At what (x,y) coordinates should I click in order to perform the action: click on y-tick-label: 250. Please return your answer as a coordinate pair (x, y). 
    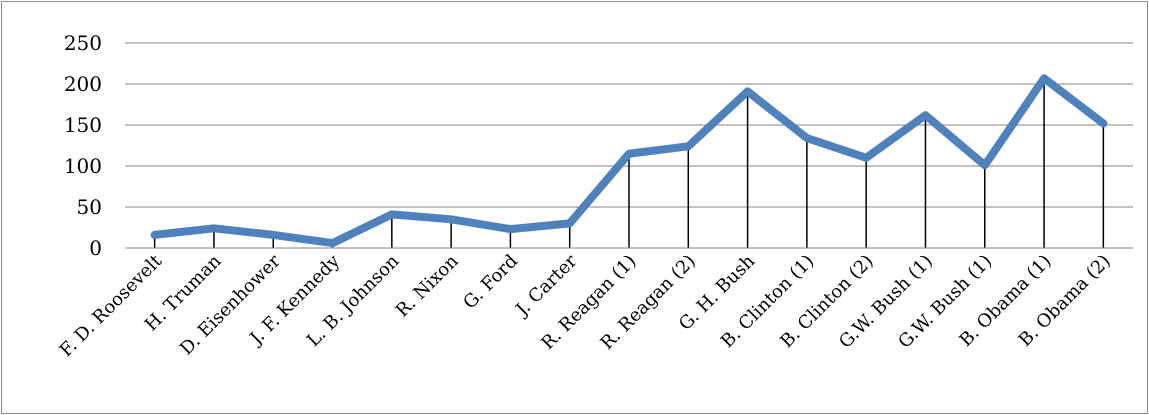
    Looking at the image, I should click on (83, 43).